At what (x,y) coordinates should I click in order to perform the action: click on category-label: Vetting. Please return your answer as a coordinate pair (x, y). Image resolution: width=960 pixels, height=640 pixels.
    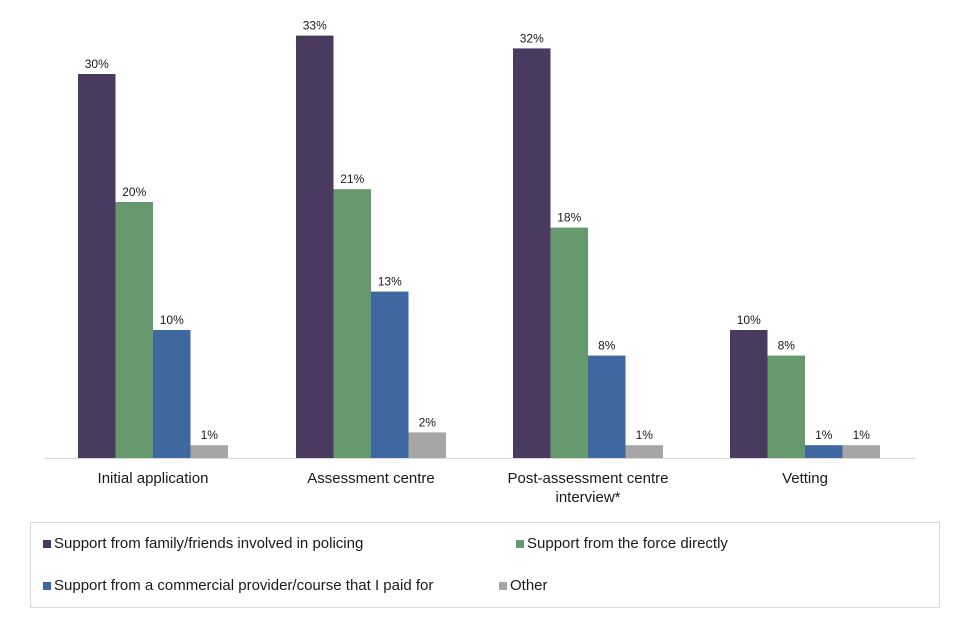
    Looking at the image, I should click on (805, 478).